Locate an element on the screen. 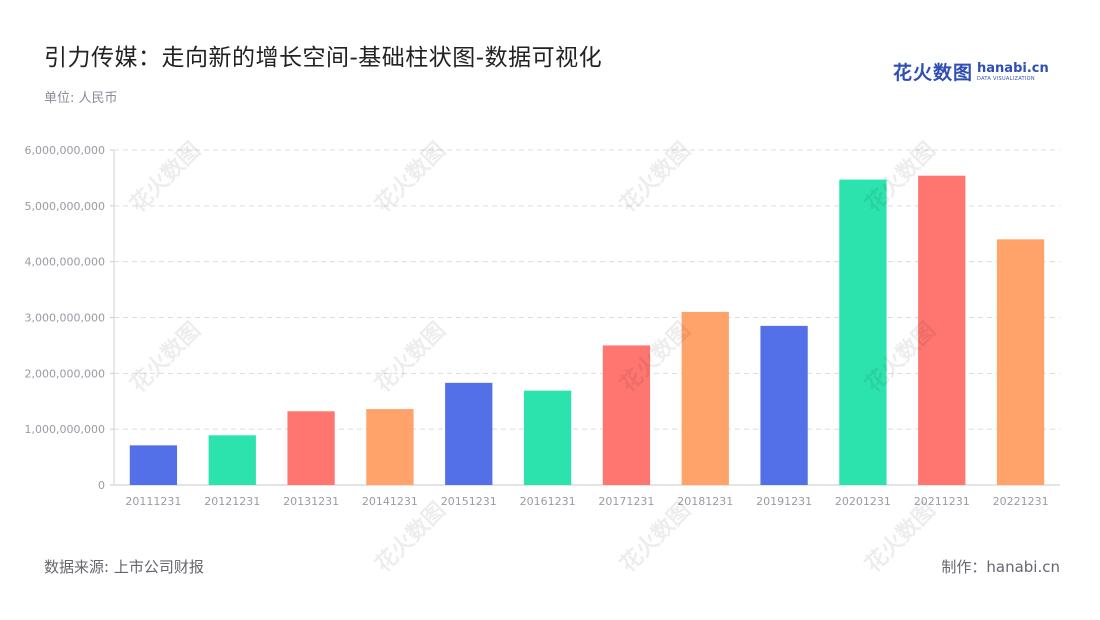  x-tick-label: 20171231 is located at coordinates (626, 501).